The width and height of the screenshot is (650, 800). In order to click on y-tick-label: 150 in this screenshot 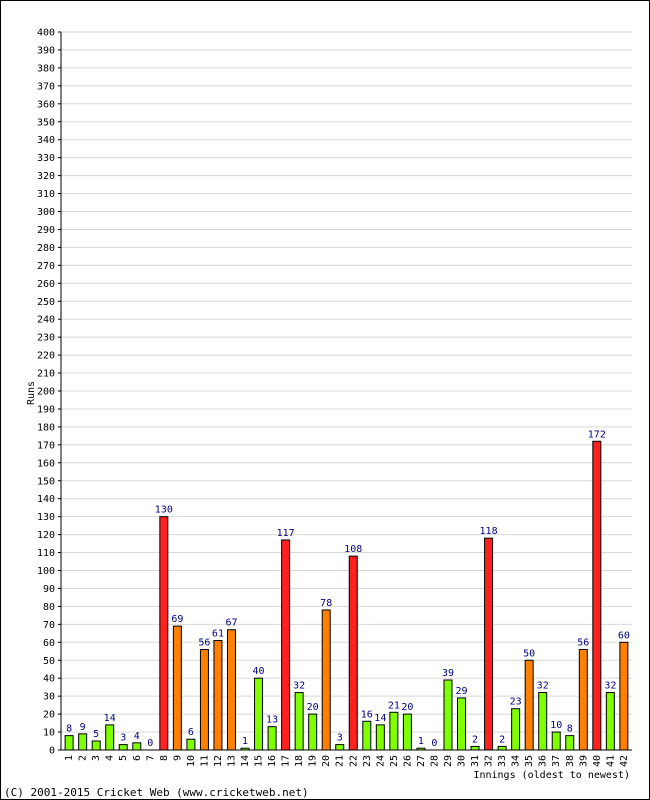, I will do `click(46, 481)`.